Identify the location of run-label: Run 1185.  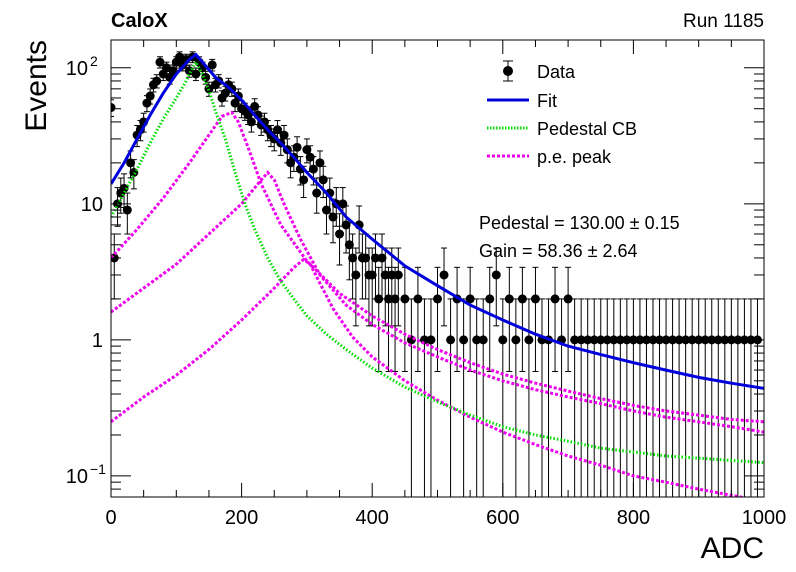
(723, 21).